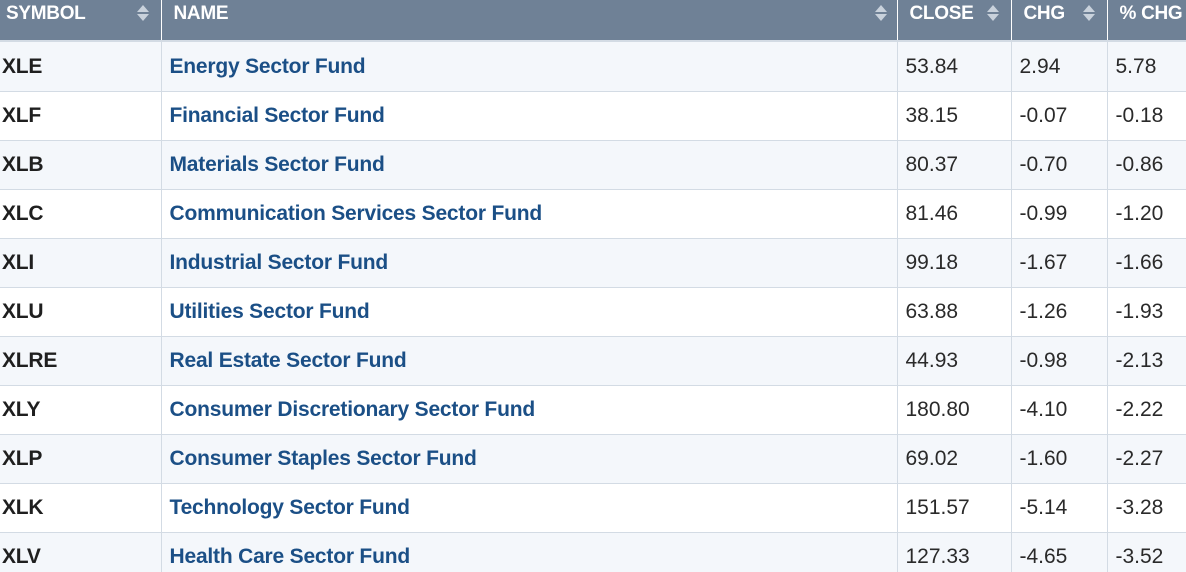  What do you see at coordinates (529, 20) in the screenshot?
I see `column-header-name: NAME` at bounding box center [529, 20].